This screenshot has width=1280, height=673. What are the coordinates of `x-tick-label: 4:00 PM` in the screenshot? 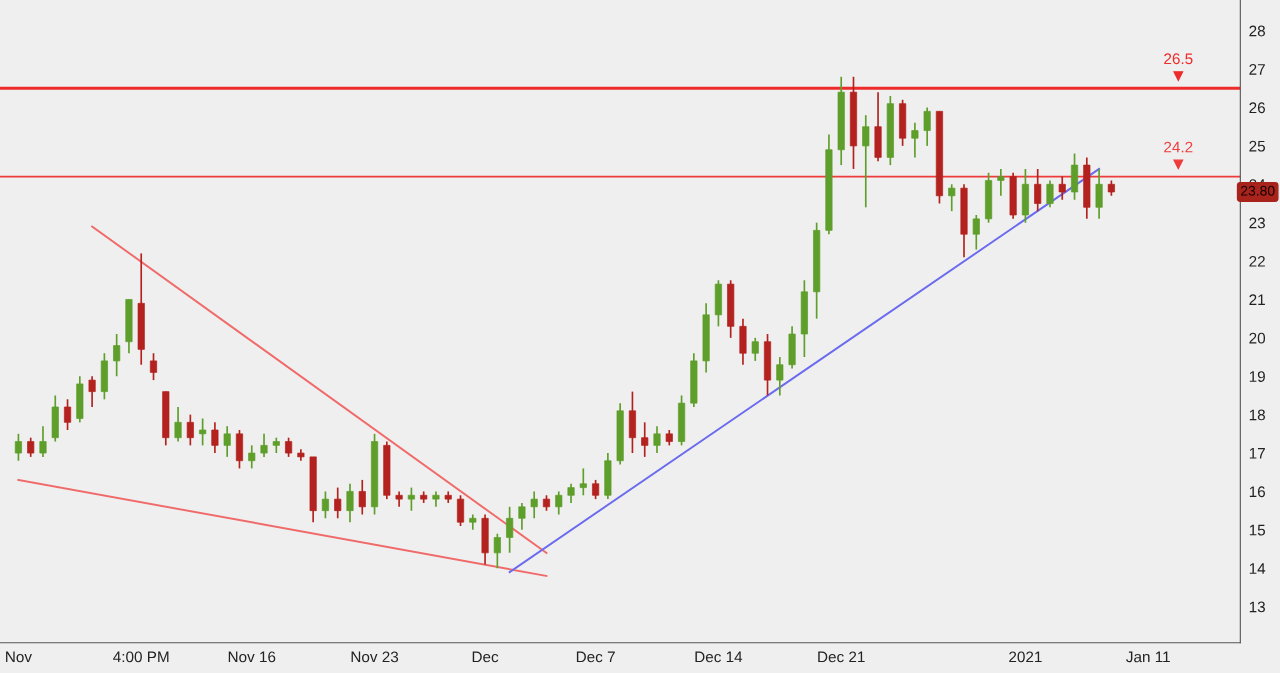 It's located at (141, 657).